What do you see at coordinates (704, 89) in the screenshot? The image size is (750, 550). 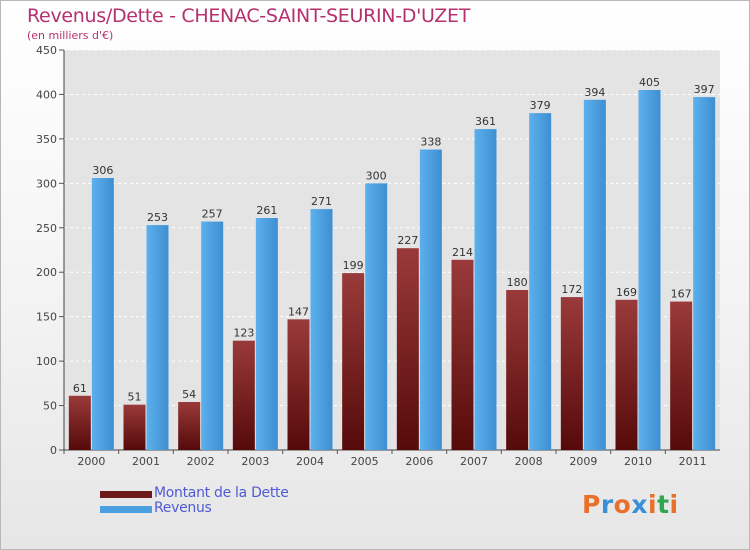 I see `bar-revenus-label: 397` at bounding box center [704, 89].